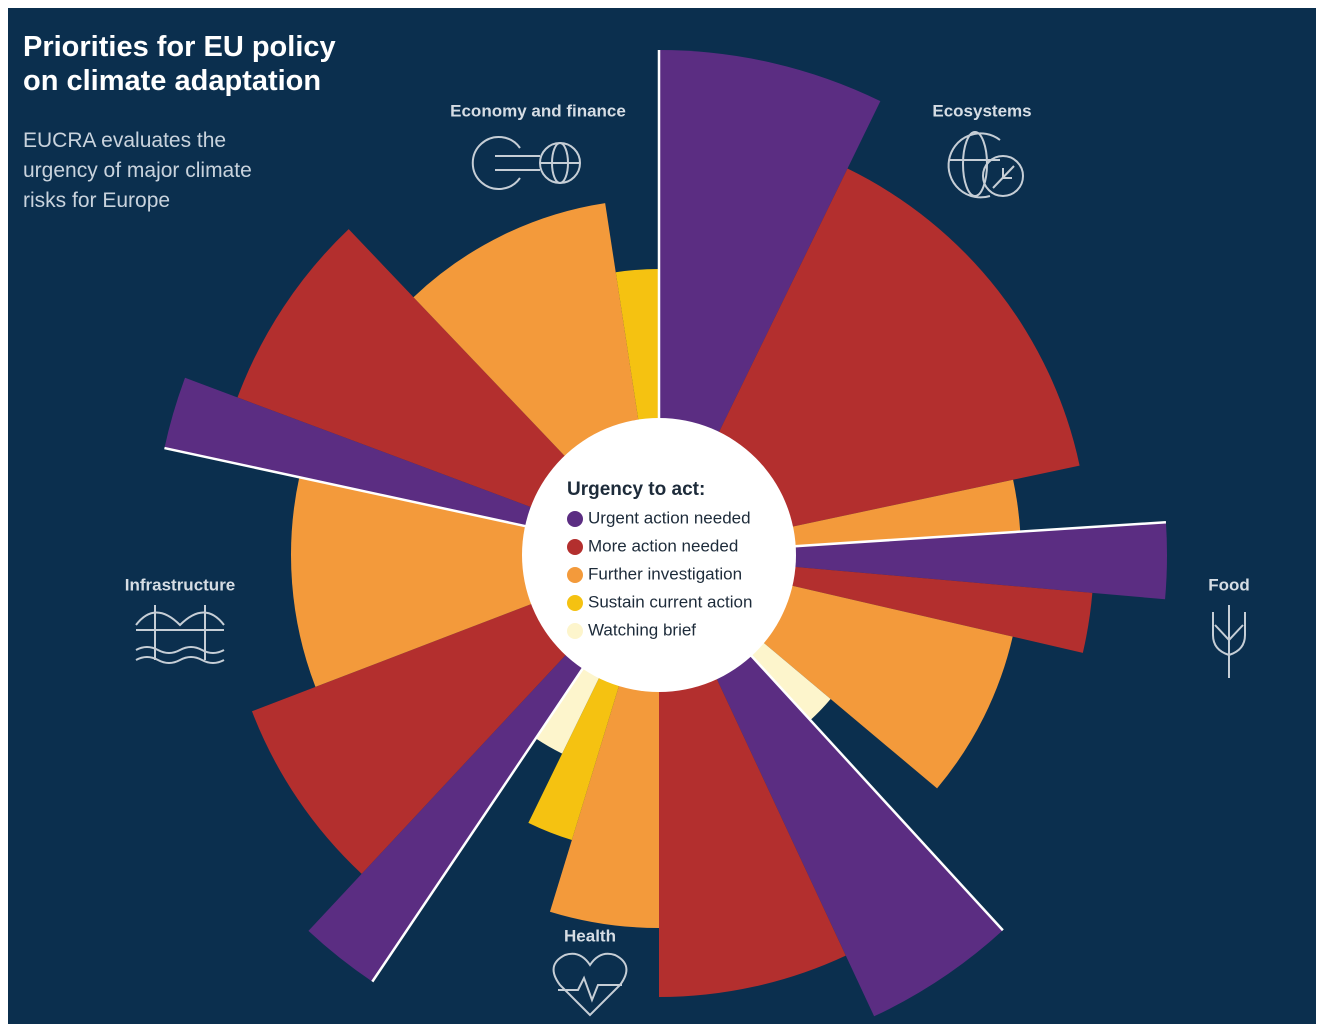  I want to click on center-circle, so click(659, 555).